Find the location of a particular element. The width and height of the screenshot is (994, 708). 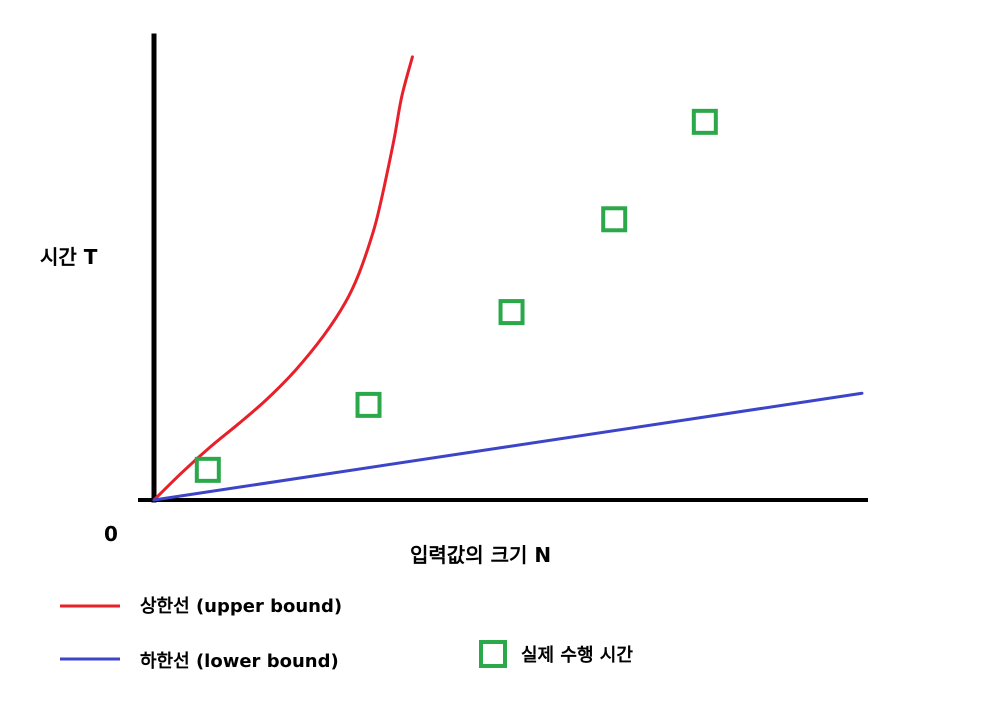

y-axis-label: 시간 T is located at coordinates (69, 257).